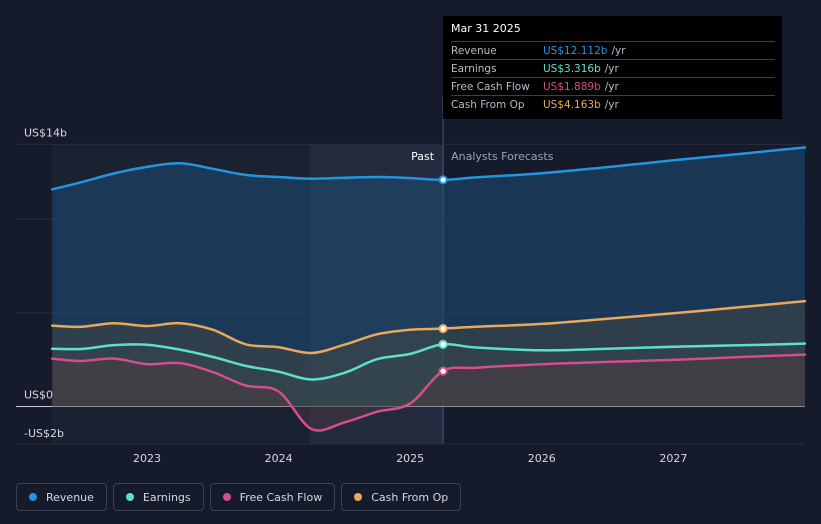  I want to click on line-cfo, so click(428, 327).